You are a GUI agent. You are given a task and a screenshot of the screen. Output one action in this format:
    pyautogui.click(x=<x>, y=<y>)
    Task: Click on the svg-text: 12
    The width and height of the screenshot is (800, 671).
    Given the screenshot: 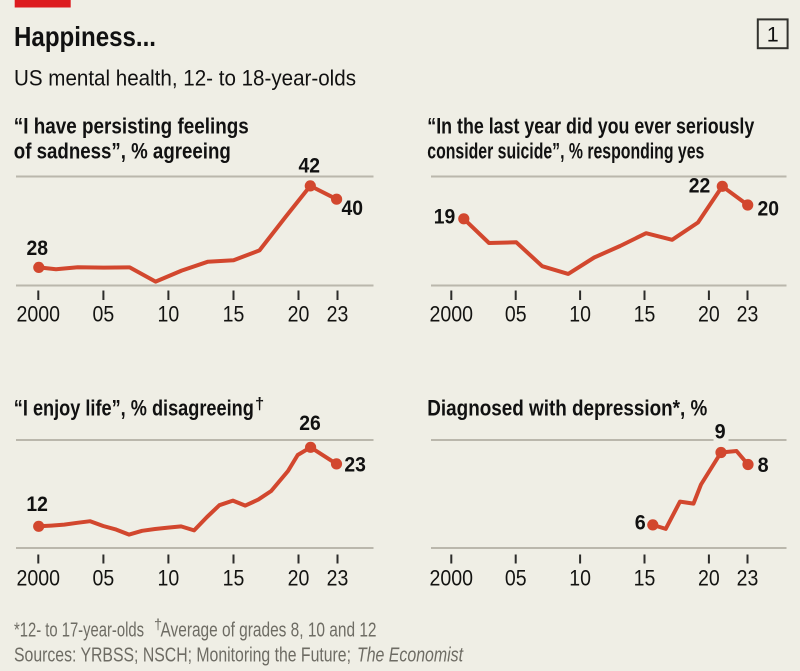 What is the action you would take?
    pyautogui.click(x=37, y=504)
    